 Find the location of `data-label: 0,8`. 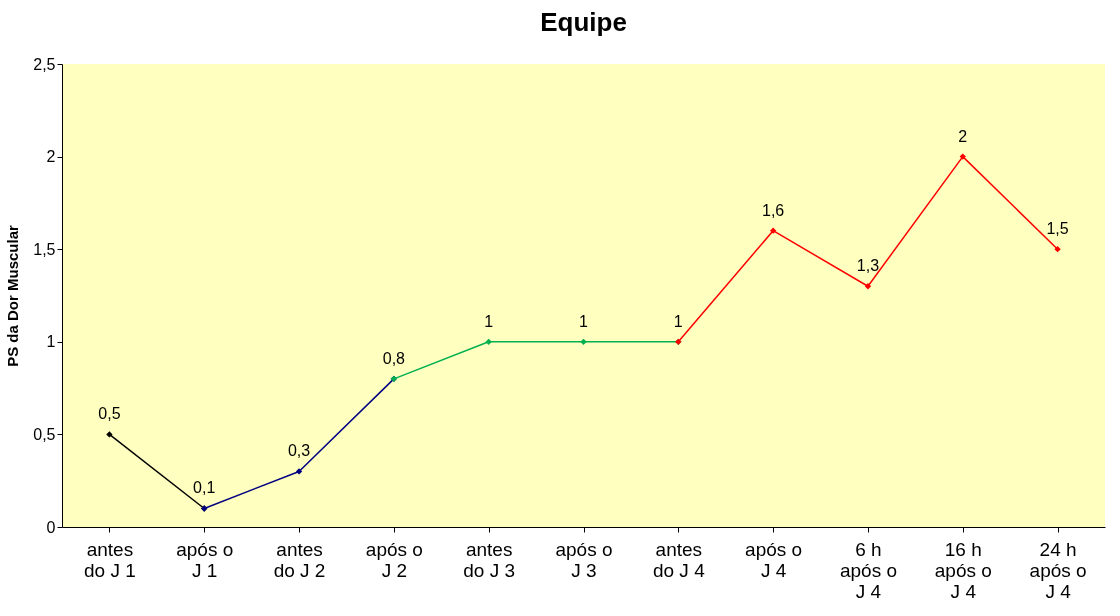

data-label: 0,8 is located at coordinates (394, 358).